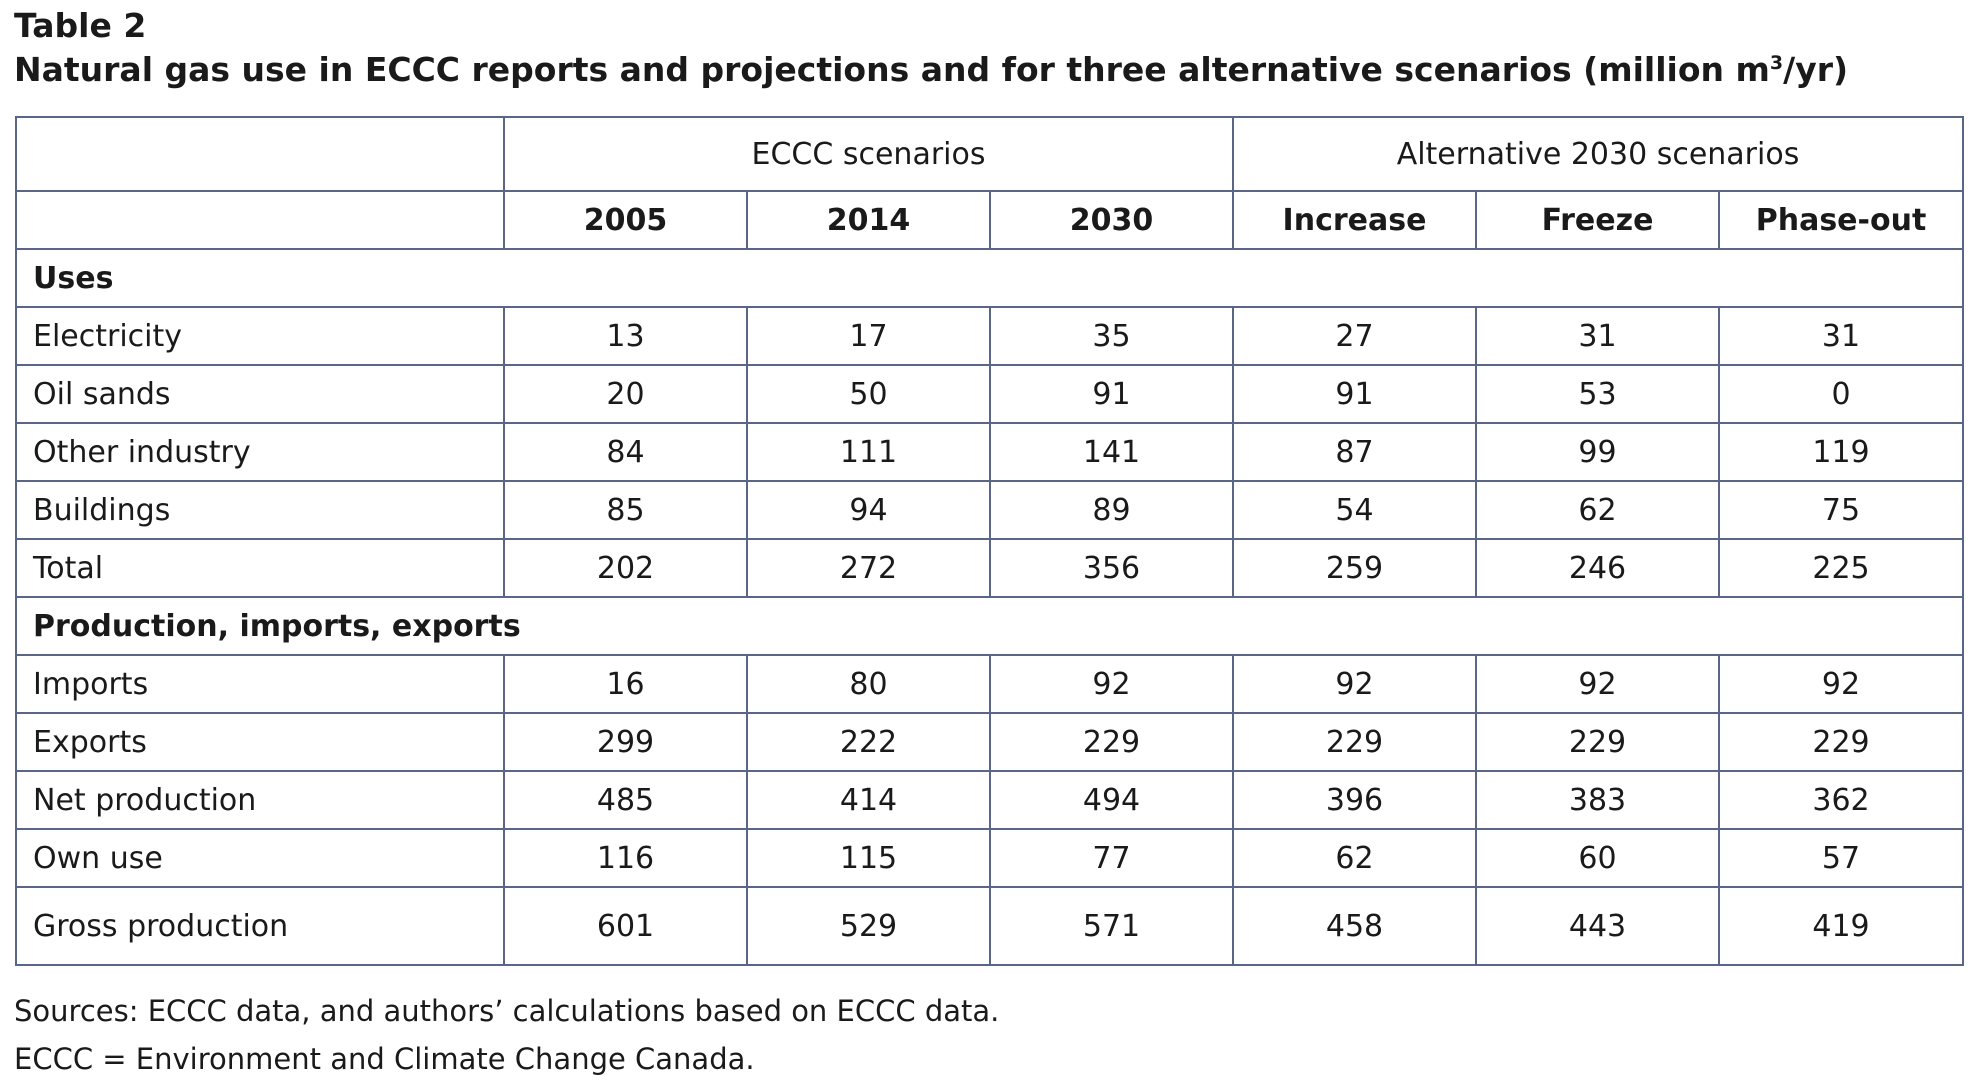 Image resolution: width=1972 pixels, height=1083 pixels. What do you see at coordinates (868, 220) in the screenshot?
I see `column-header: 2014` at bounding box center [868, 220].